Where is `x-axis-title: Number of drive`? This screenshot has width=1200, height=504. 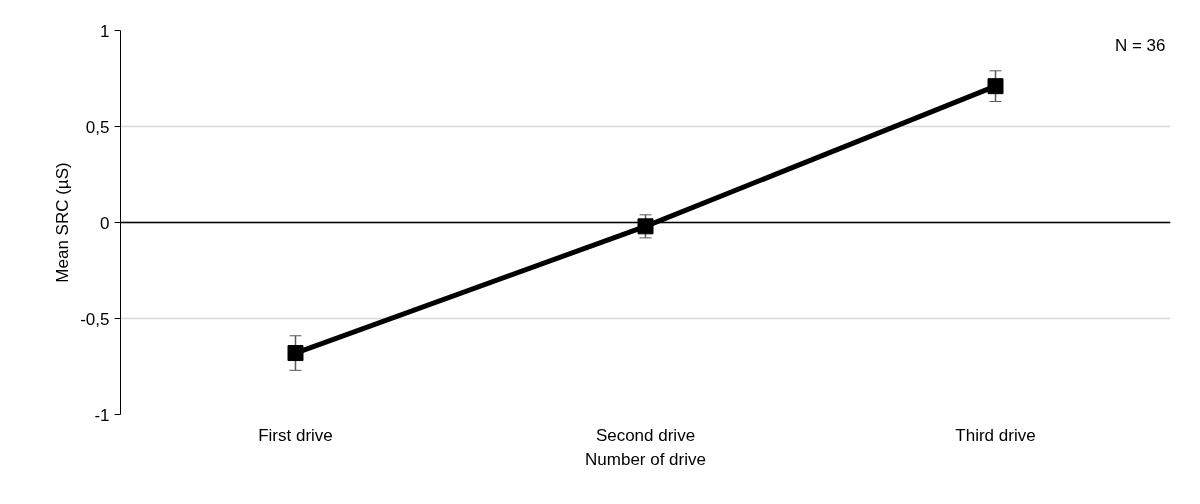 x-axis-title: Number of drive is located at coordinates (645, 459).